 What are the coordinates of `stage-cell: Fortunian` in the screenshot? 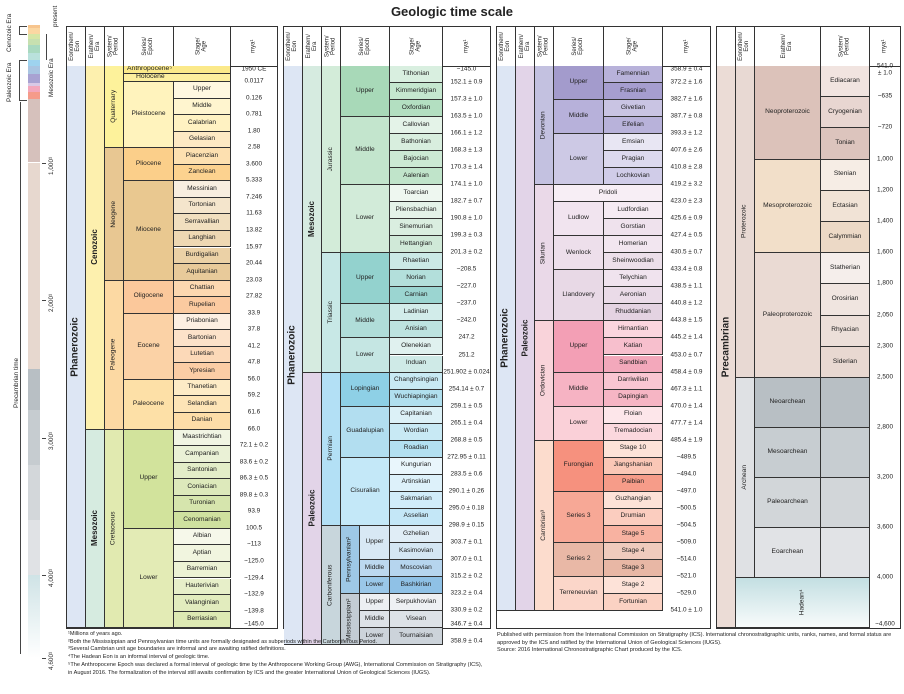 It's located at (633, 602).